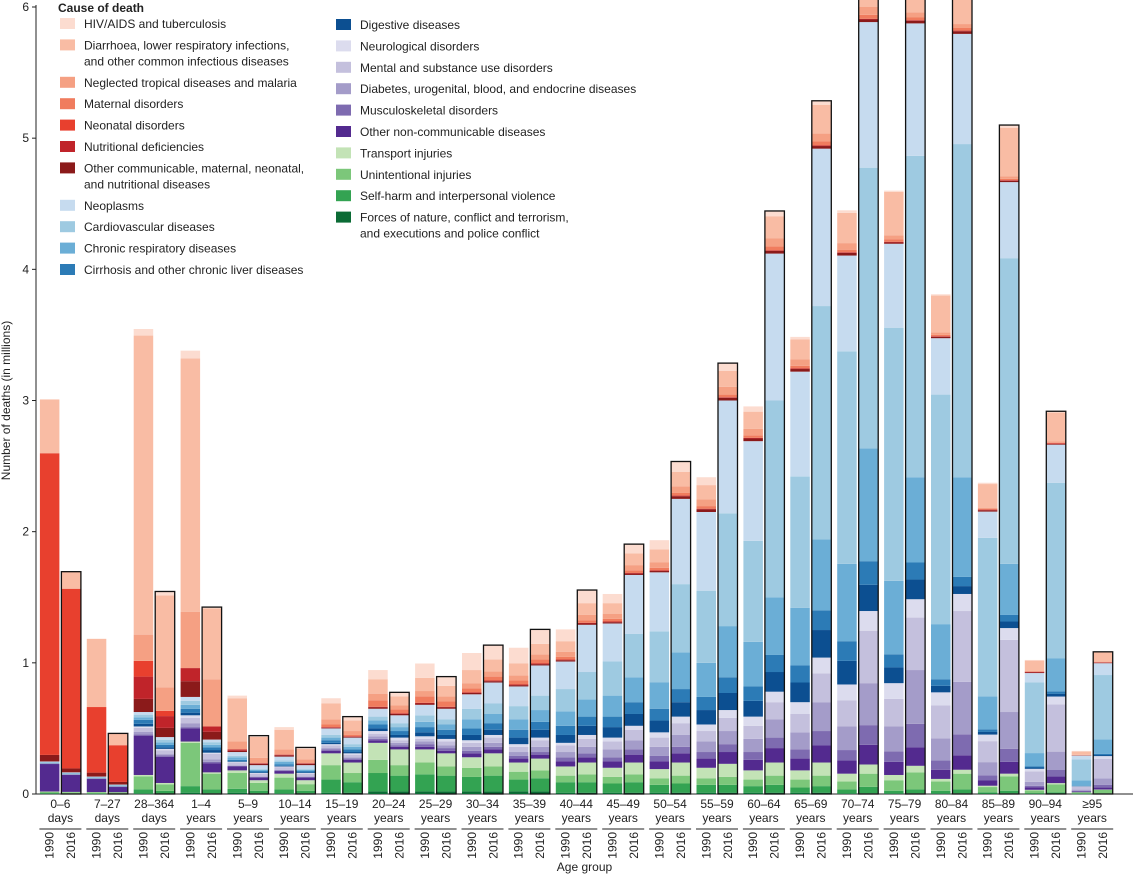 The image size is (1134, 879). I want to click on legend-item: Self-harm and interpersonal violence, so click(446, 196).